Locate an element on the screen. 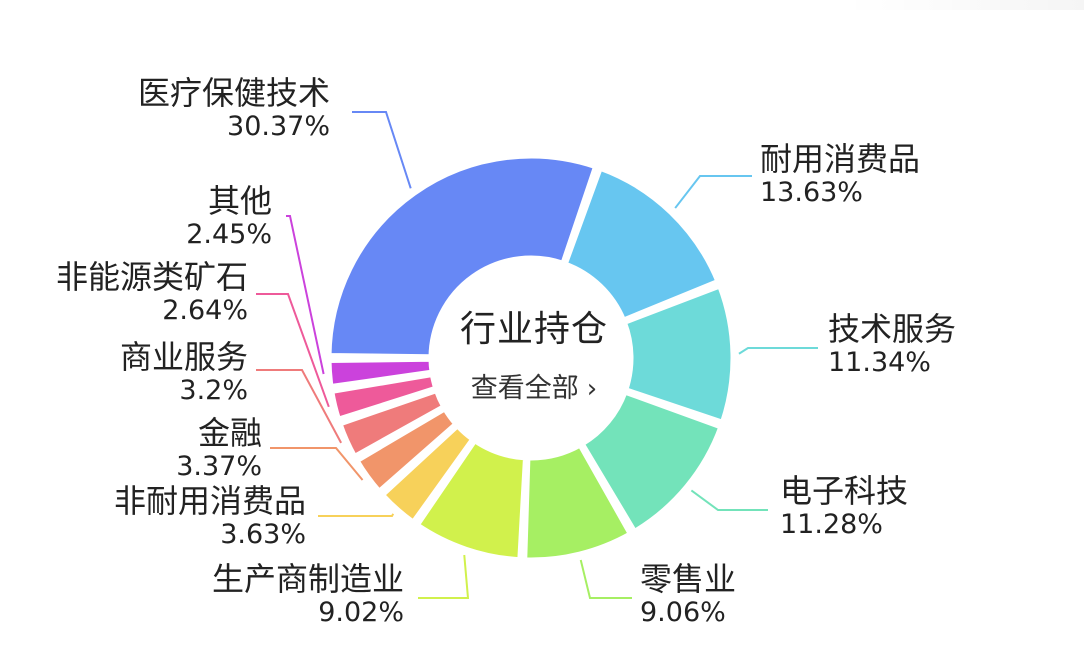 The height and width of the screenshot is (668, 1084). slice-label-percent: 30.37% is located at coordinates (278, 126).